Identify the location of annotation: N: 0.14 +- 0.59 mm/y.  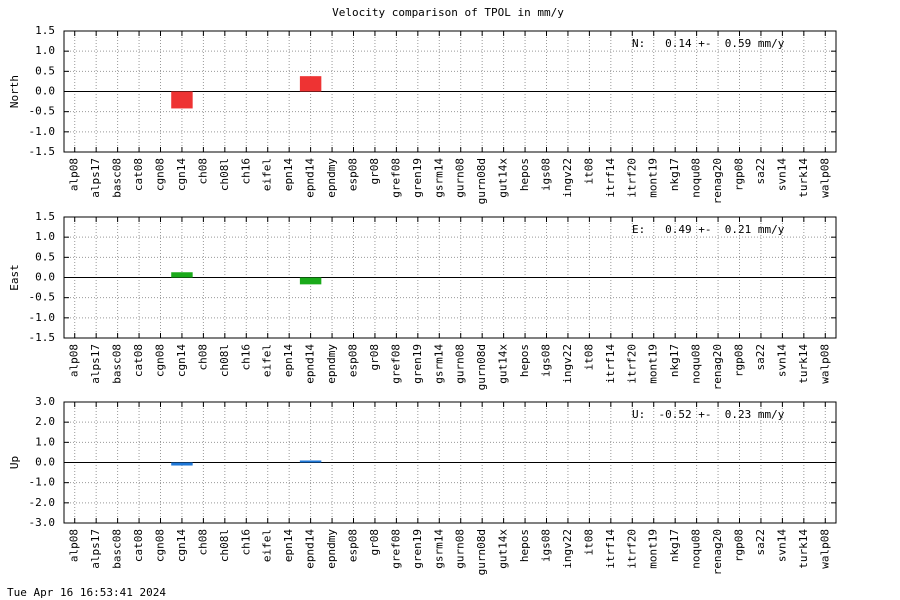
(708, 43).